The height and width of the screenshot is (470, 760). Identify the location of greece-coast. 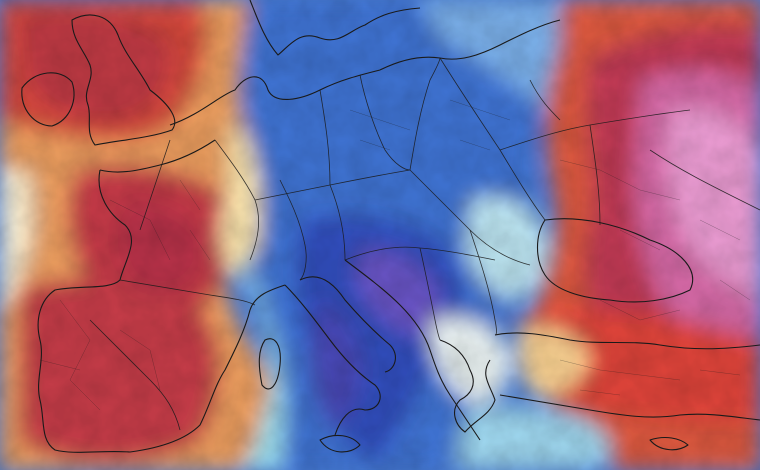
(467, 386).